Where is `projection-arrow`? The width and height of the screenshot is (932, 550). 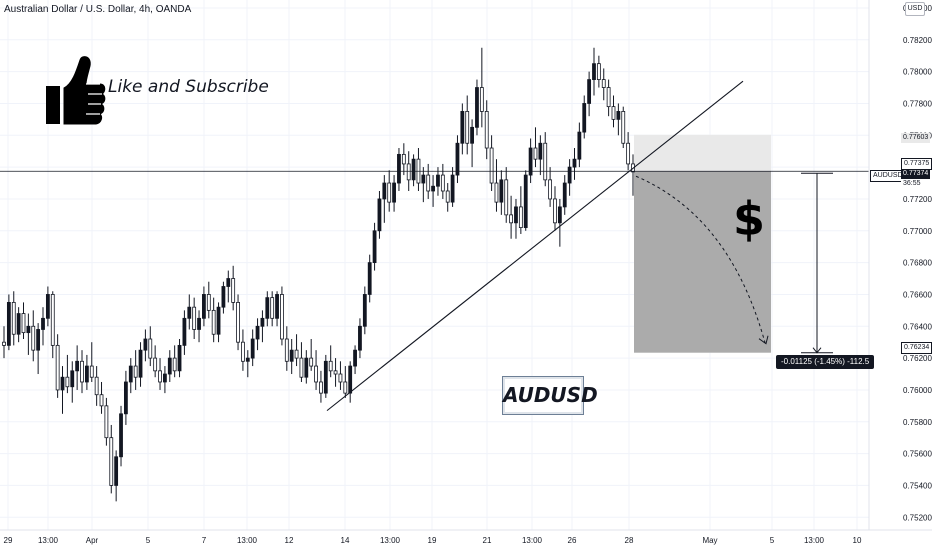 projection-arrow is located at coordinates (700, 259).